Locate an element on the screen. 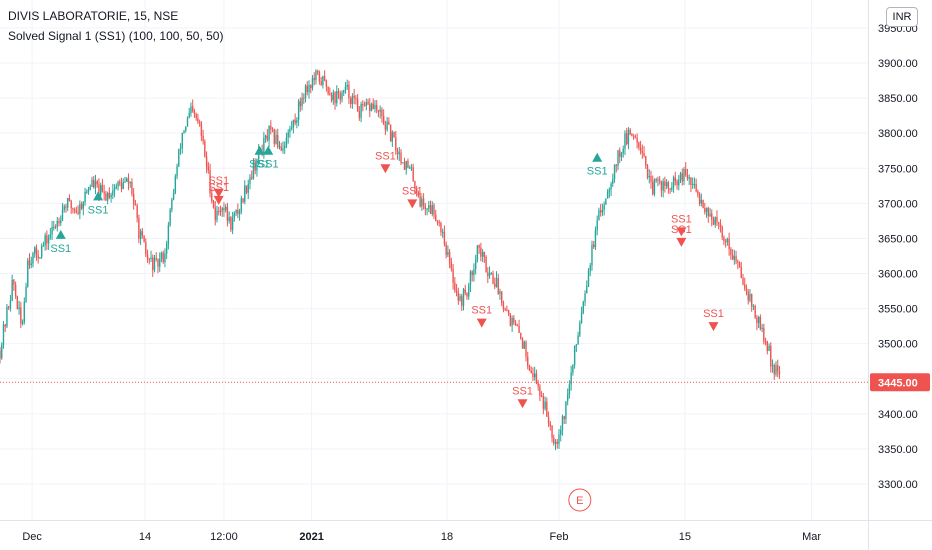  earnings-event-marker: E is located at coordinates (580, 500).